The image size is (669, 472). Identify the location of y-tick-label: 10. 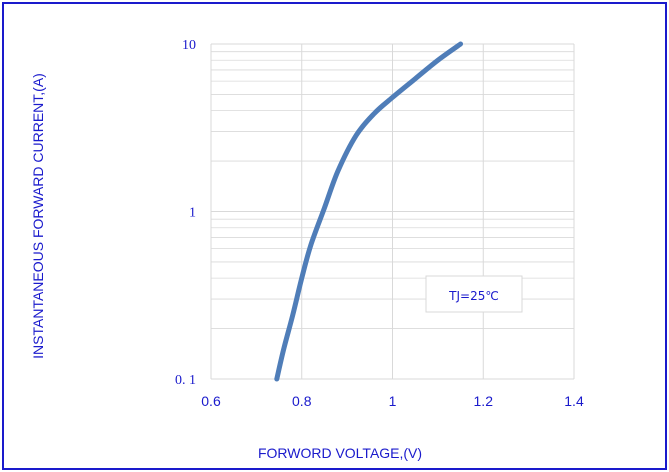
(189, 45).